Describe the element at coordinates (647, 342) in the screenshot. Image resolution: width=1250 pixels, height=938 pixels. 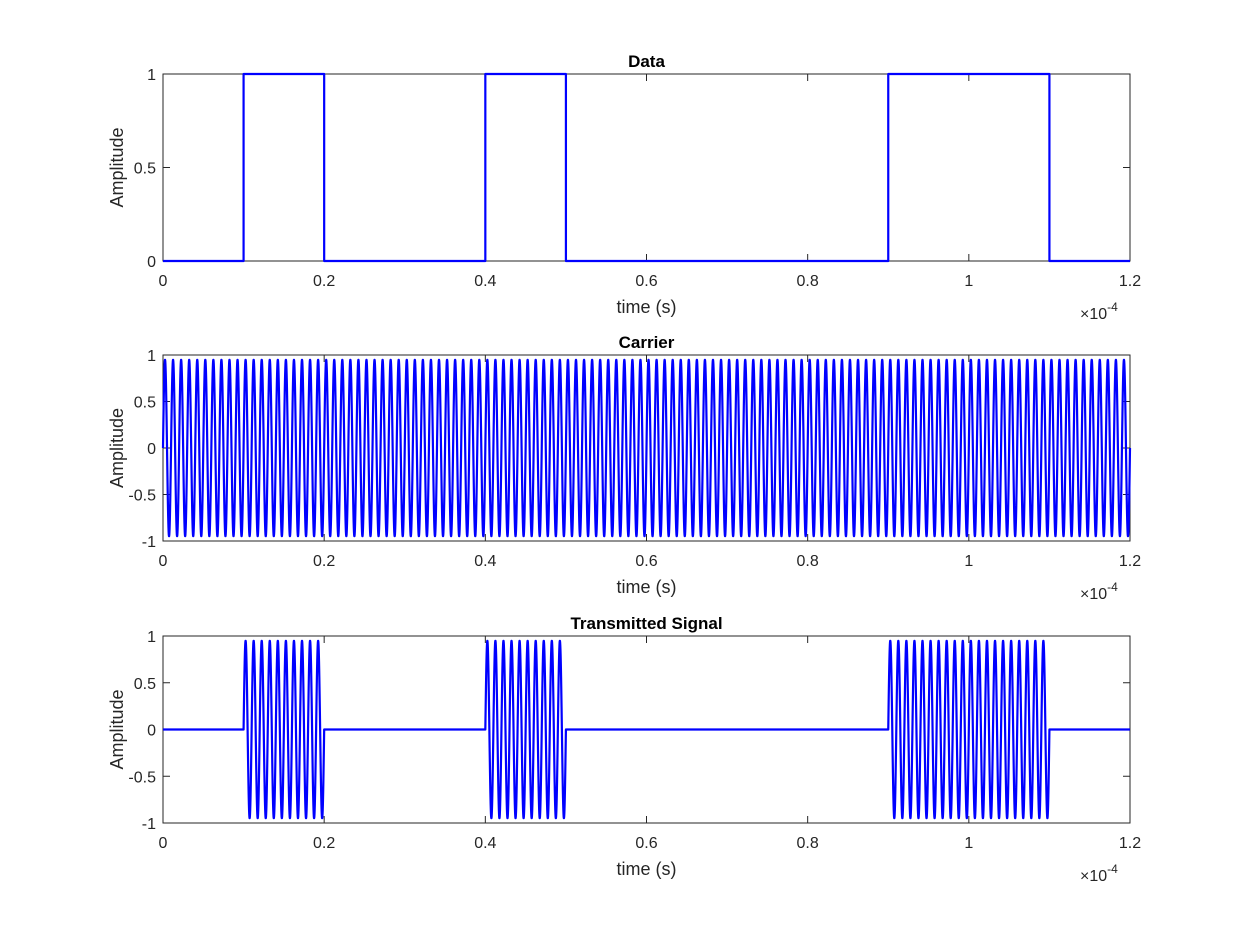
I see `subplot-title: Carrier` at that location.